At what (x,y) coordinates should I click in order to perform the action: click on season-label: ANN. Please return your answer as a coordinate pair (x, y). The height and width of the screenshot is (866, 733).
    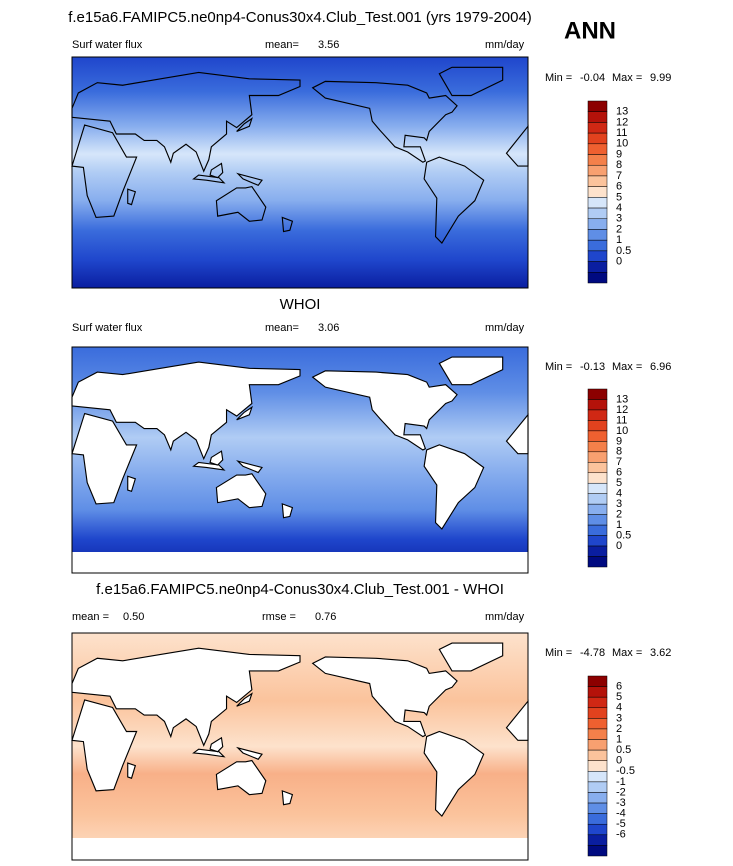
    Looking at the image, I should click on (590, 30).